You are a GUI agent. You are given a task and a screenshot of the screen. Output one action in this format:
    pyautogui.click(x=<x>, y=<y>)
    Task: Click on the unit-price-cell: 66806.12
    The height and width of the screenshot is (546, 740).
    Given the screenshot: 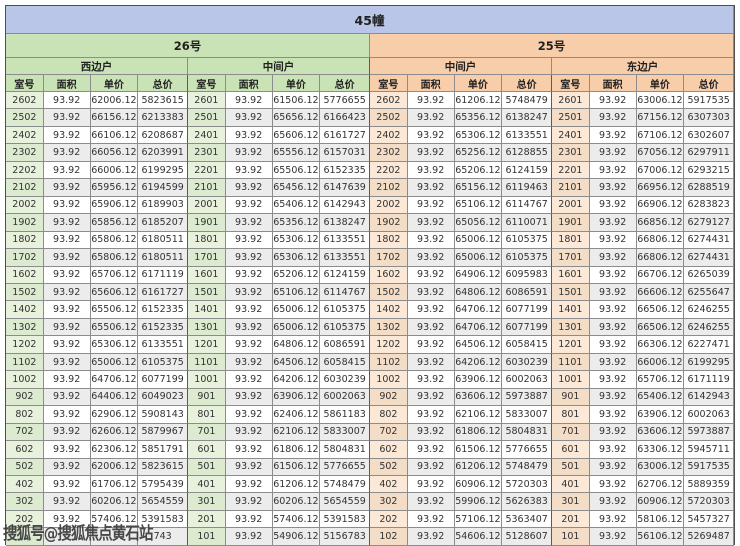 What is the action you would take?
    pyautogui.click(x=660, y=240)
    